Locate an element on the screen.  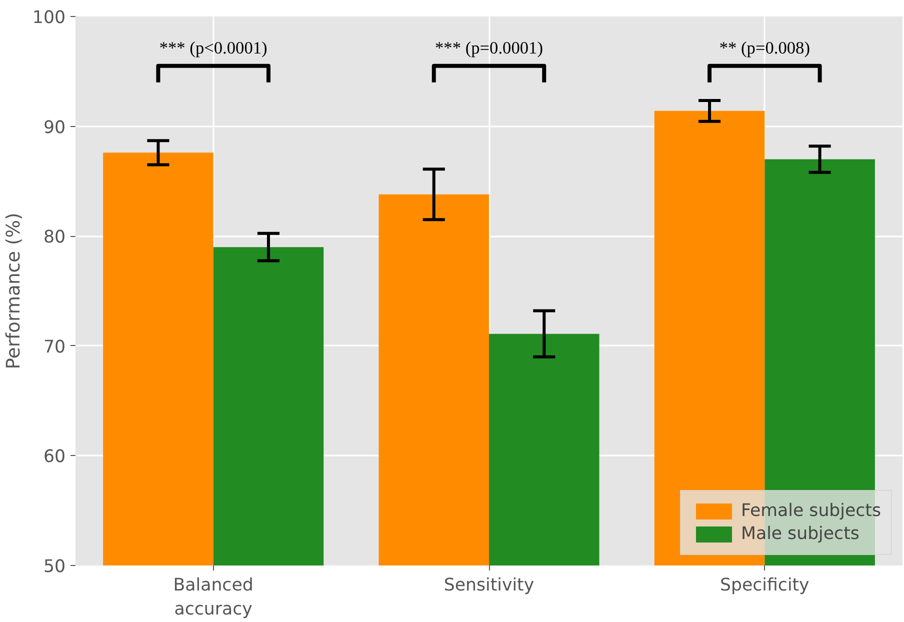
x-tick-label: Sensitivity is located at coordinates (489, 586).